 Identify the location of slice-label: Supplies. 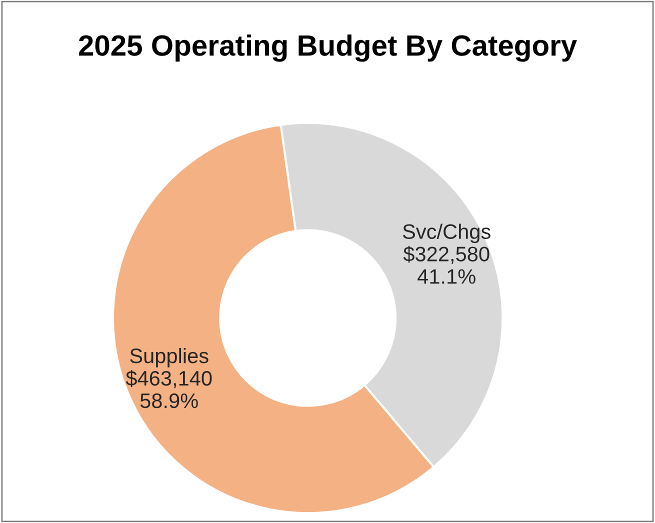
(169, 358).